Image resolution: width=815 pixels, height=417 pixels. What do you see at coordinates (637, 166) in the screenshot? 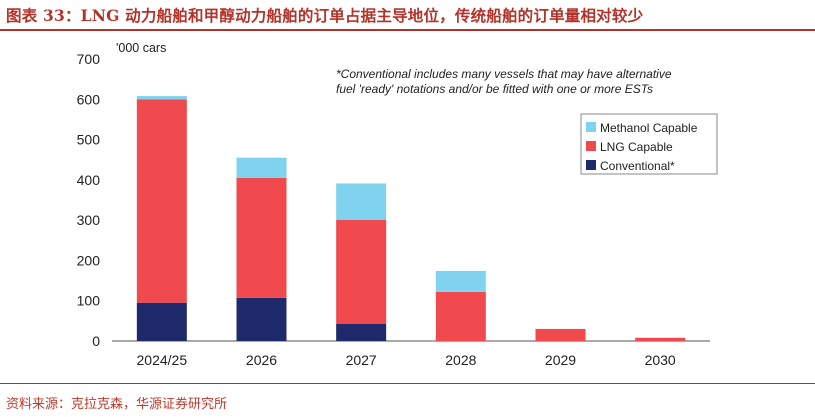
I see `legend-label: Conventional*` at bounding box center [637, 166].